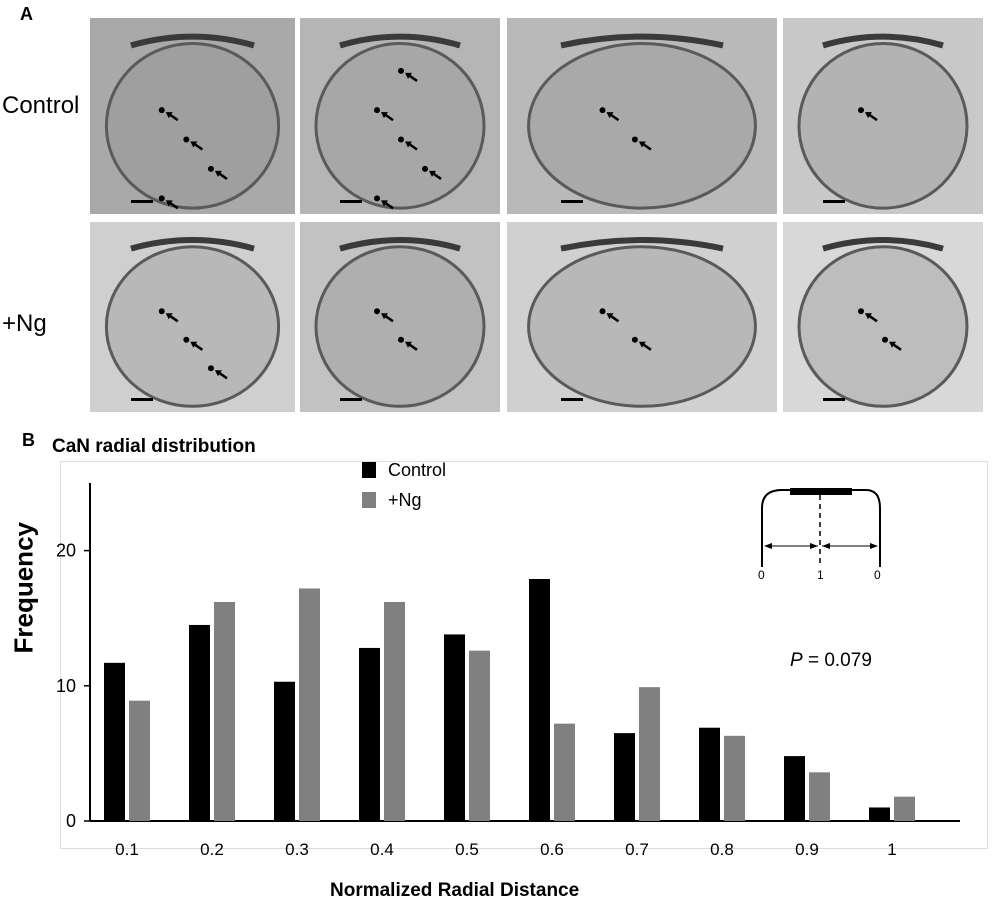 The height and width of the screenshot is (907, 1000). What do you see at coordinates (821, 528) in the screenshot?
I see `schematic-outline` at bounding box center [821, 528].